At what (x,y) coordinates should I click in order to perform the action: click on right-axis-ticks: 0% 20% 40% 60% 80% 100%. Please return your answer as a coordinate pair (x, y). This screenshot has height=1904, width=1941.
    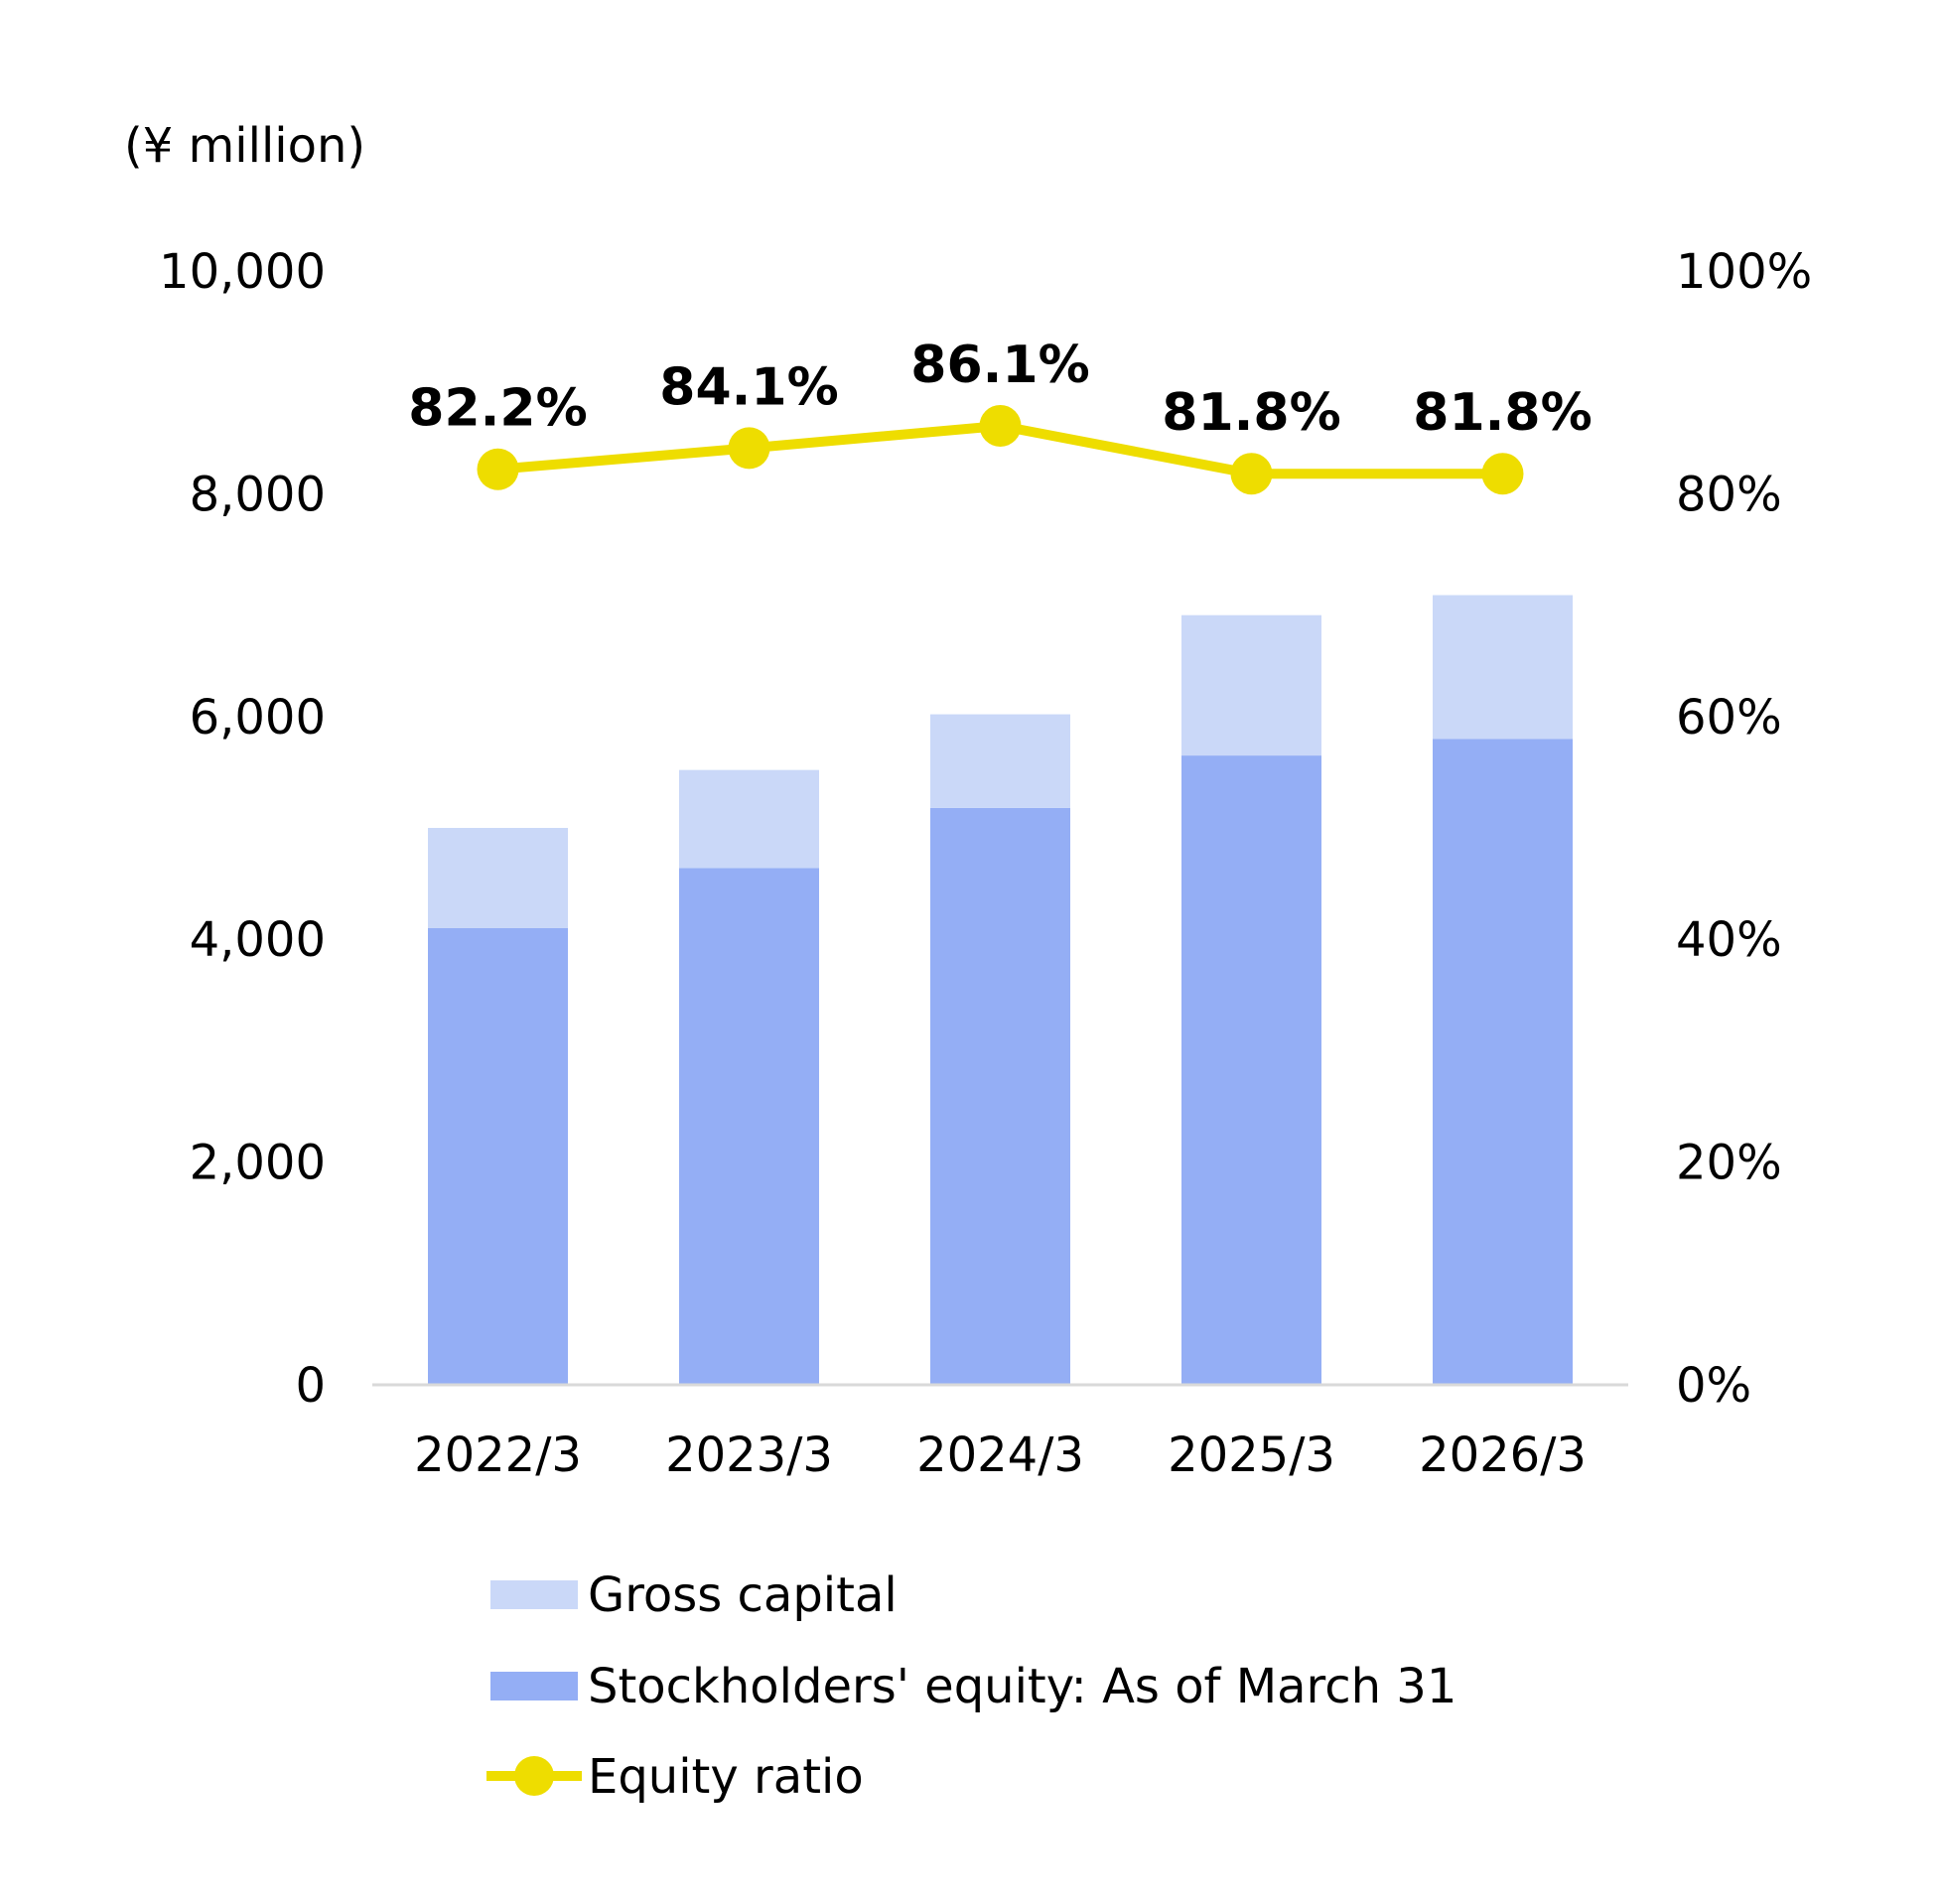
    Looking at the image, I should click on (1744, 829).